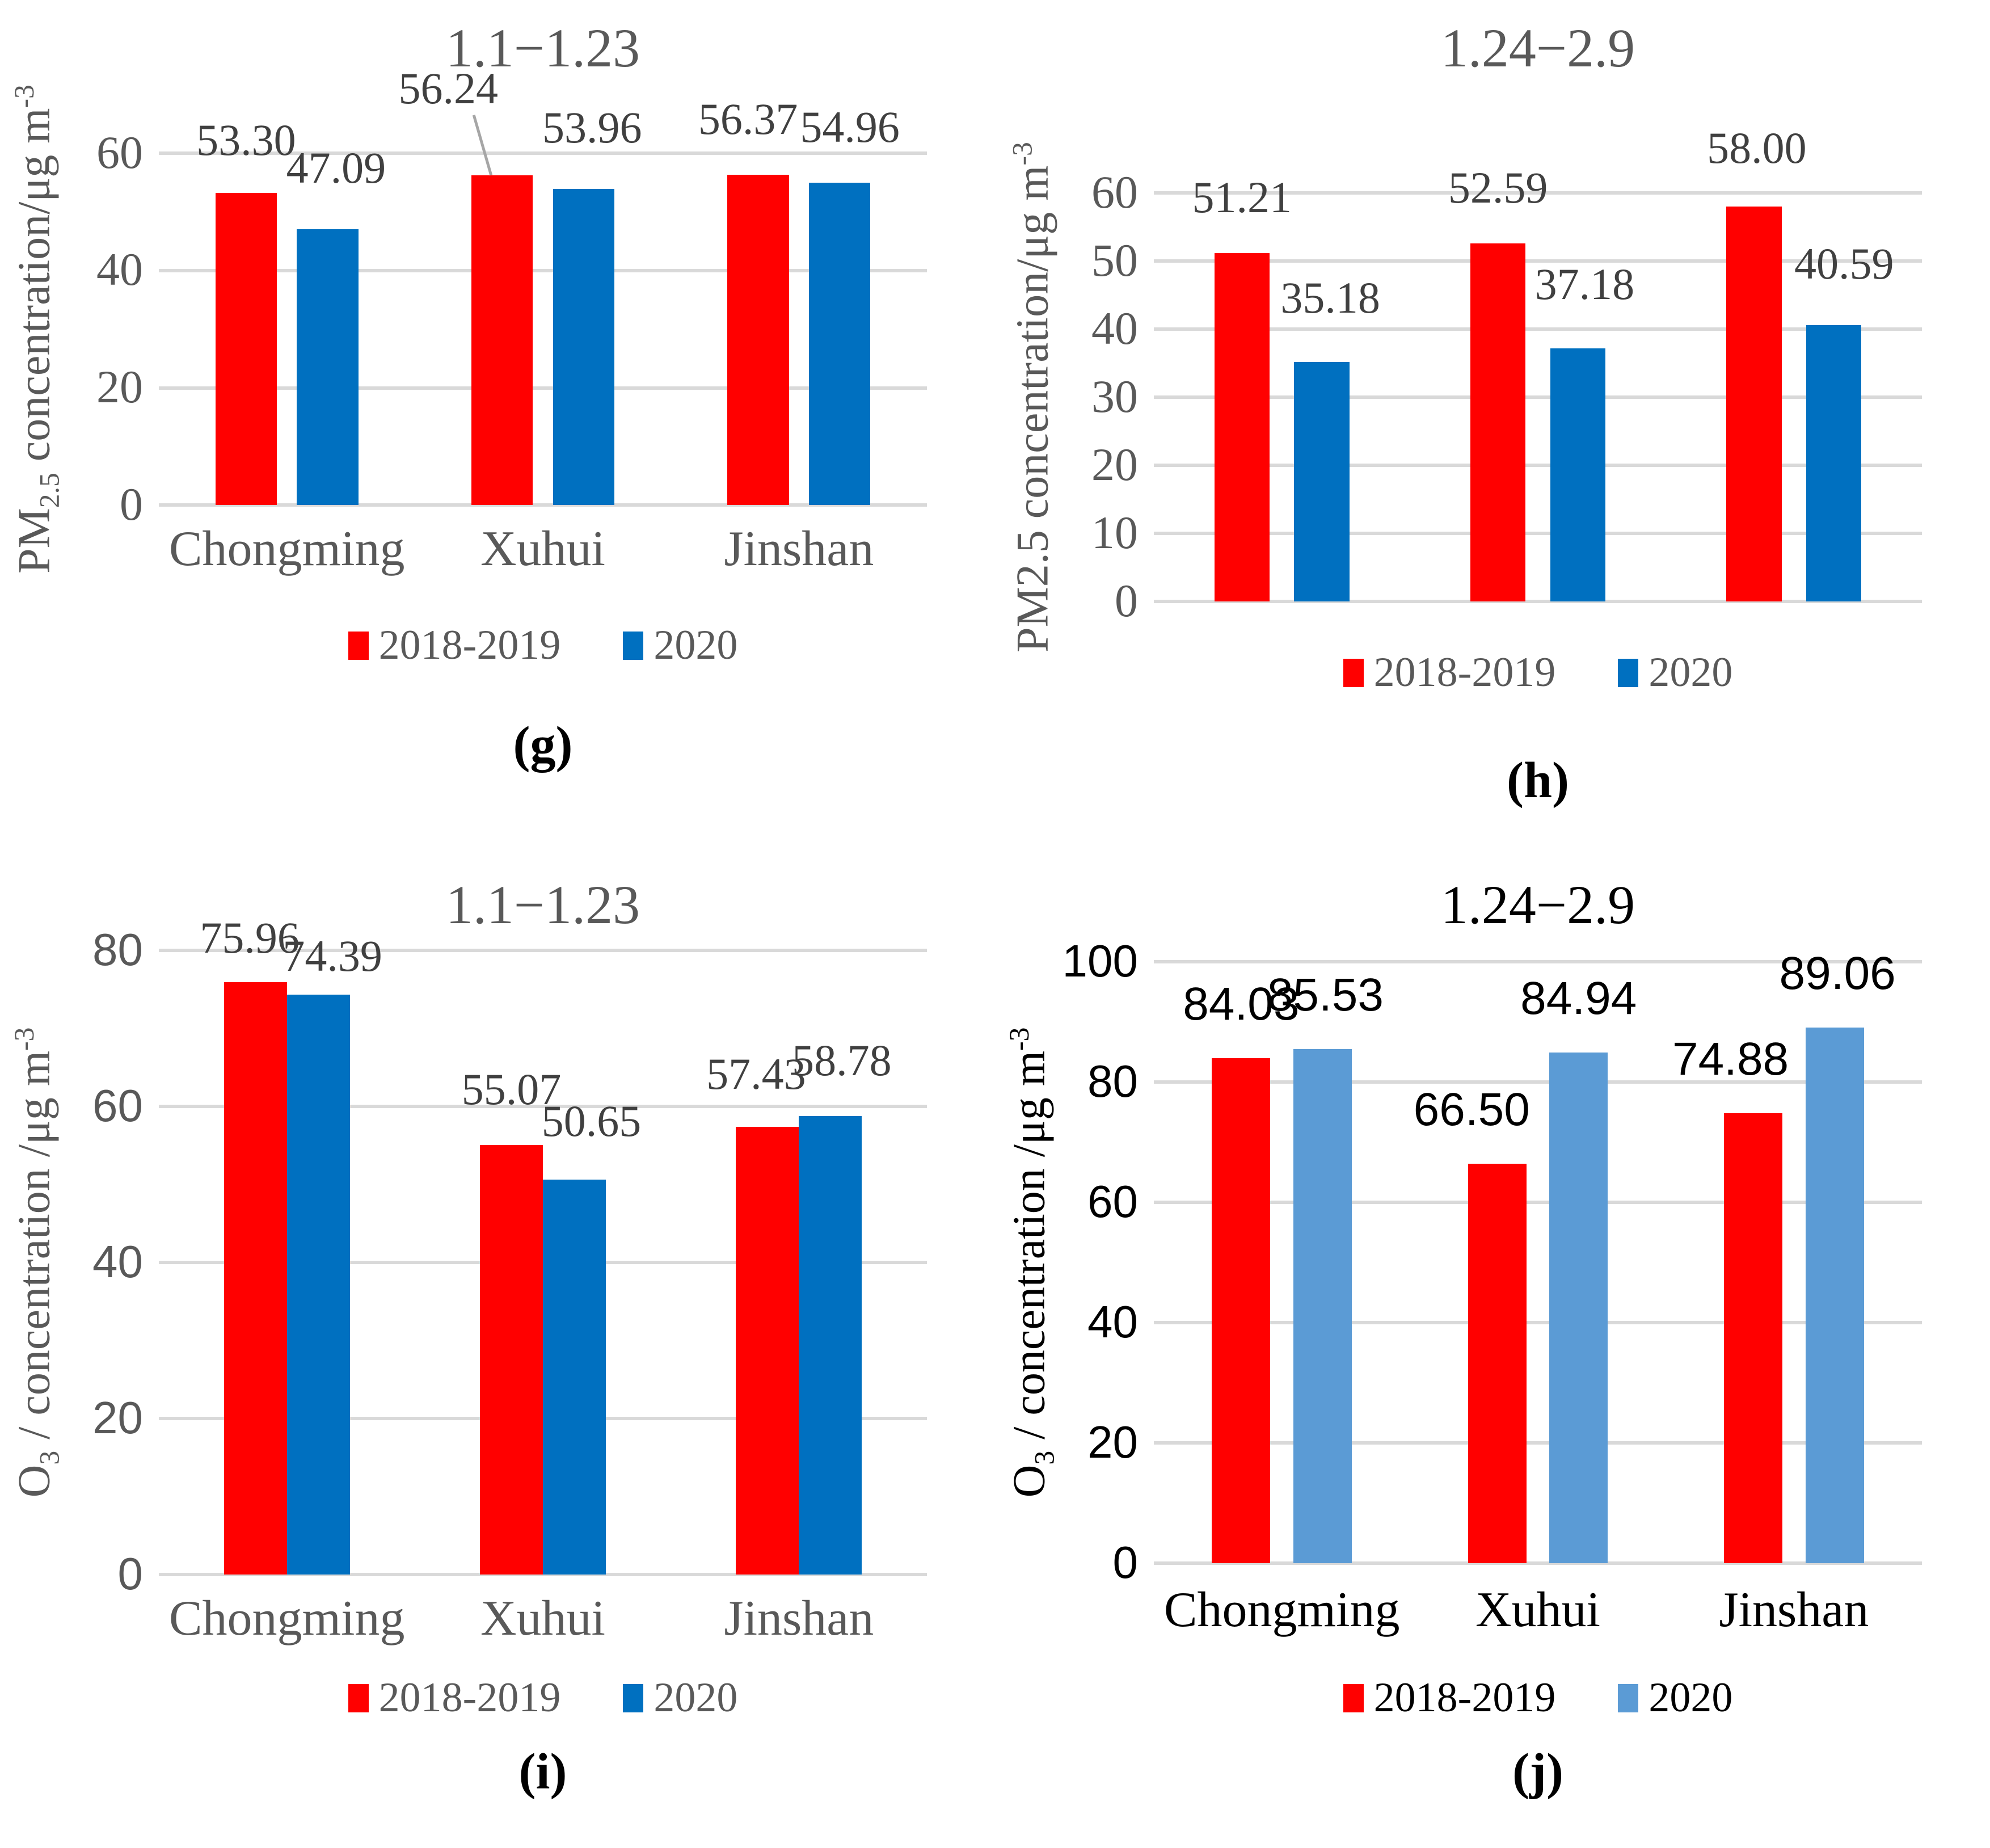 This screenshot has height=1848, width=1990. I want to click on bar-value-label: 84.94, so click(1578, 999).